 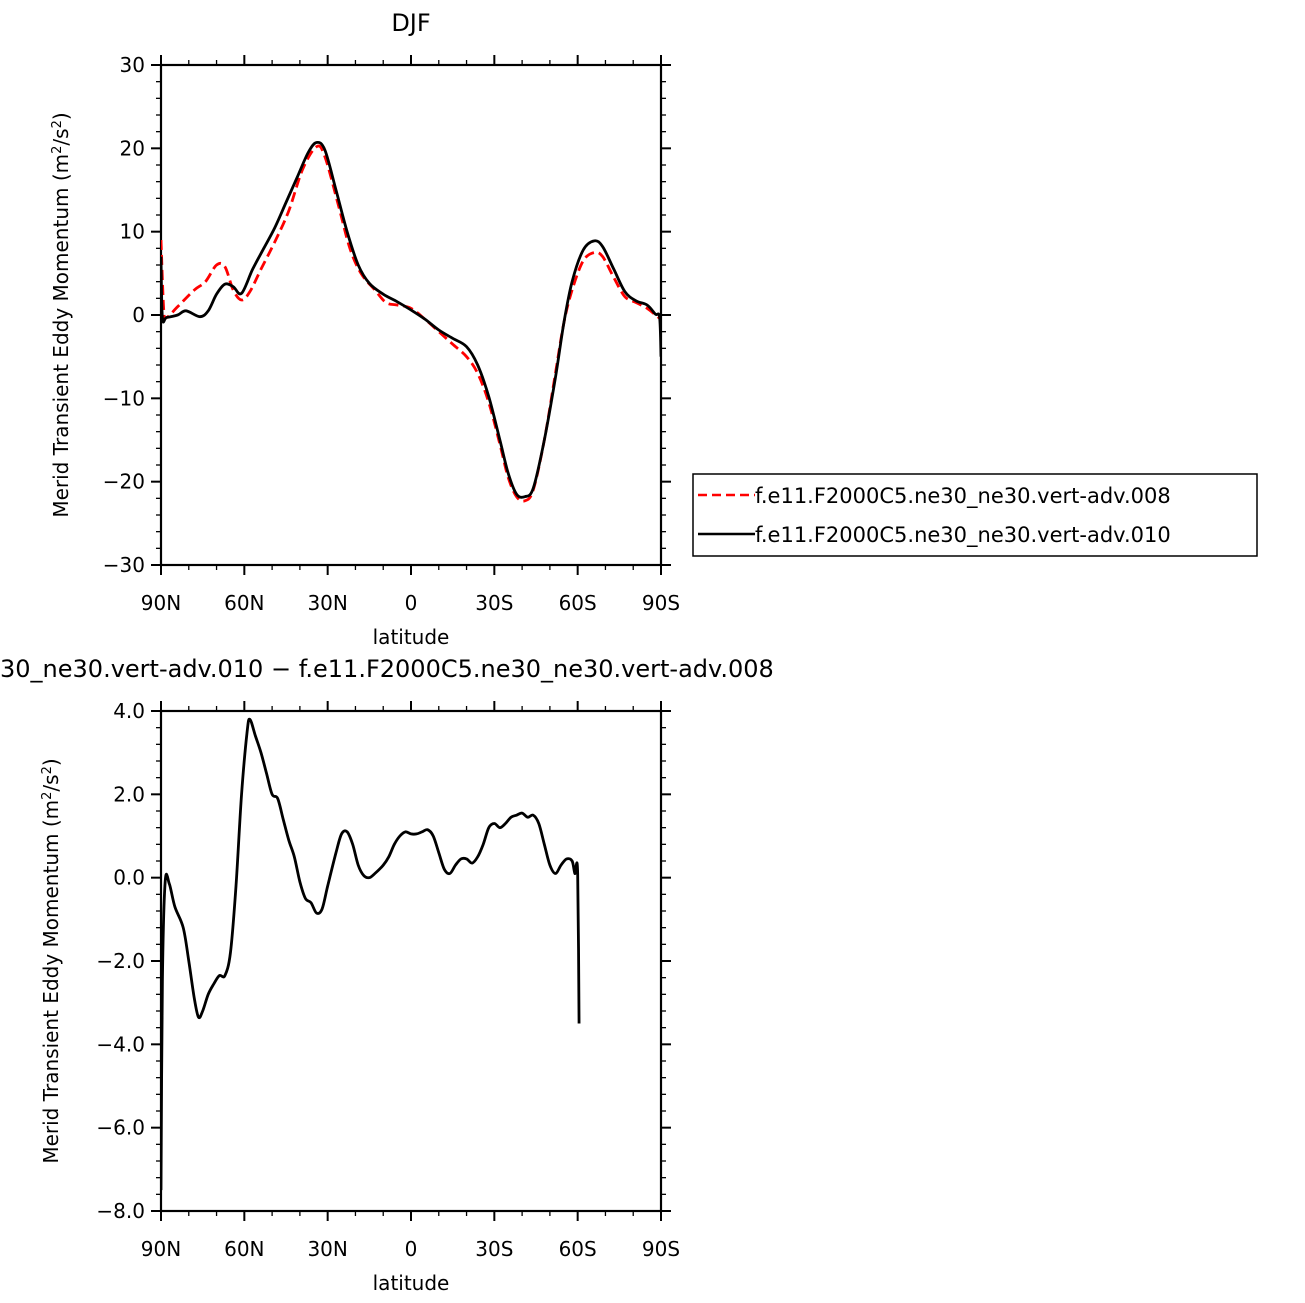 What do you see at coordinates (120, 1211) in the screenshot?
I see `bottom-y-tick-label: −8.0` at bounding box center [120, 1211].